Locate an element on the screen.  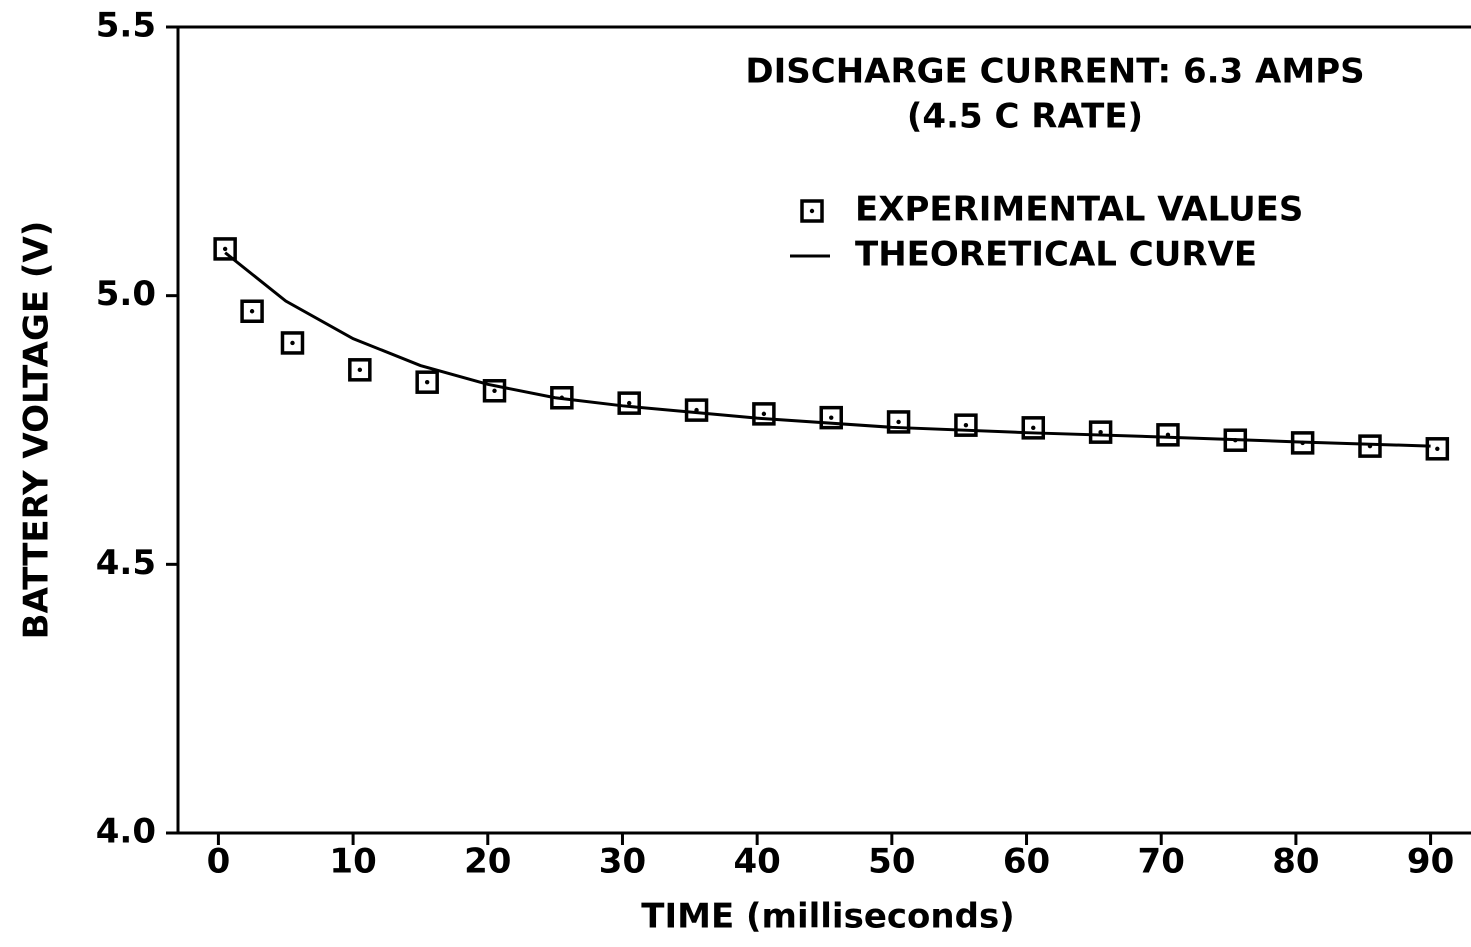
x-axis-label: TIME (milliseconds) is located at coordinates (827, 917).